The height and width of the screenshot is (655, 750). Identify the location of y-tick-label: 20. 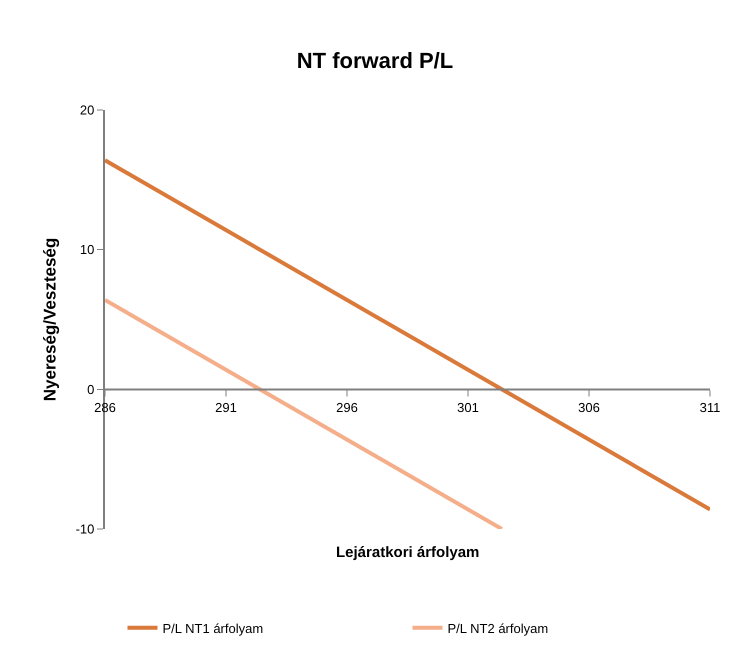
(87, 110).